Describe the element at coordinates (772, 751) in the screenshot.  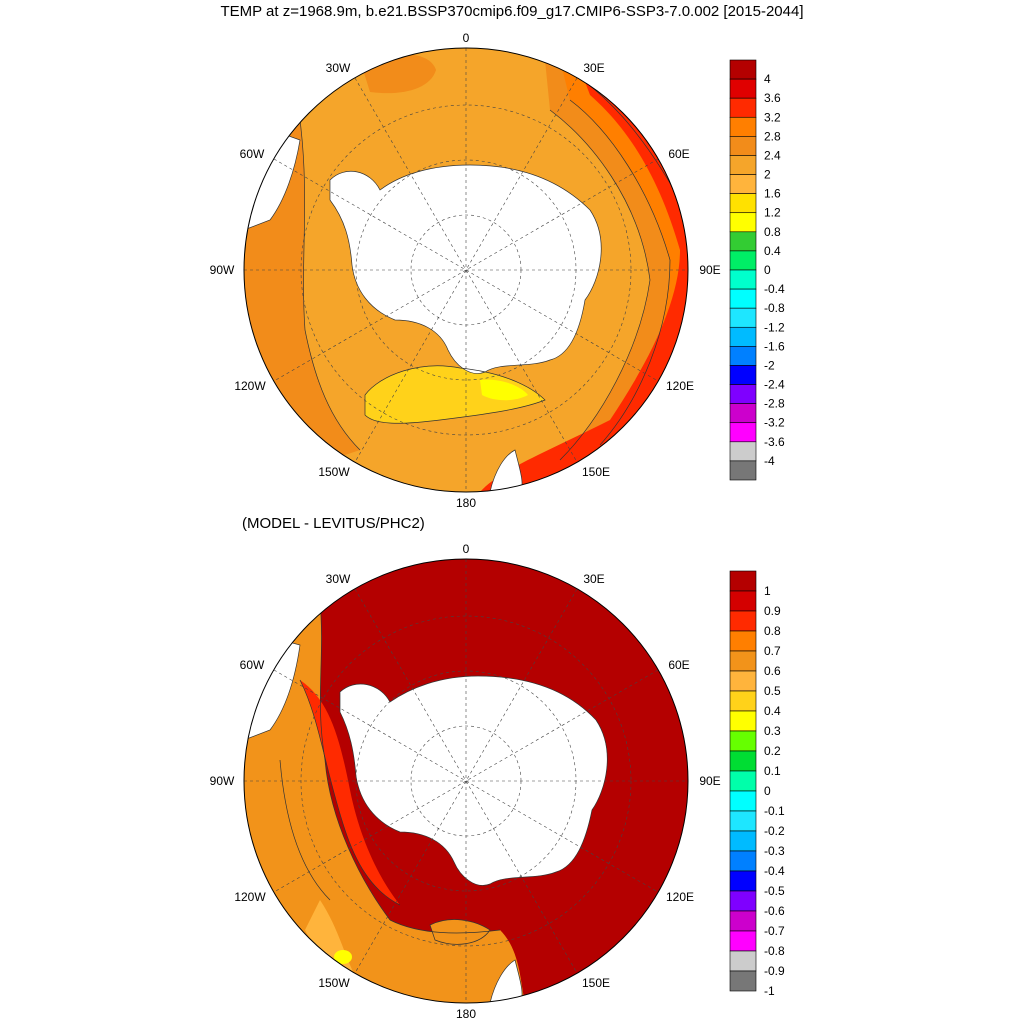
I see `bottom-colorbar-tick-label: 0.2` at that location.